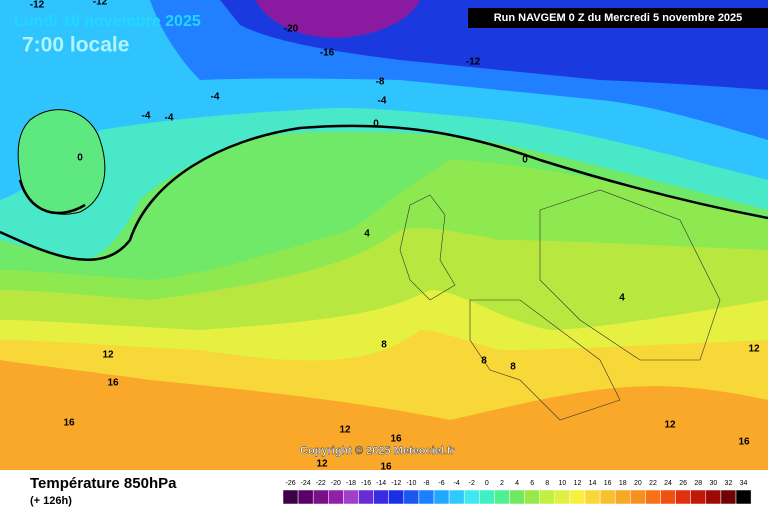  Describe the element at coordinates (487, 483) in the screenshot. I see `legend-label: 0` at that location.